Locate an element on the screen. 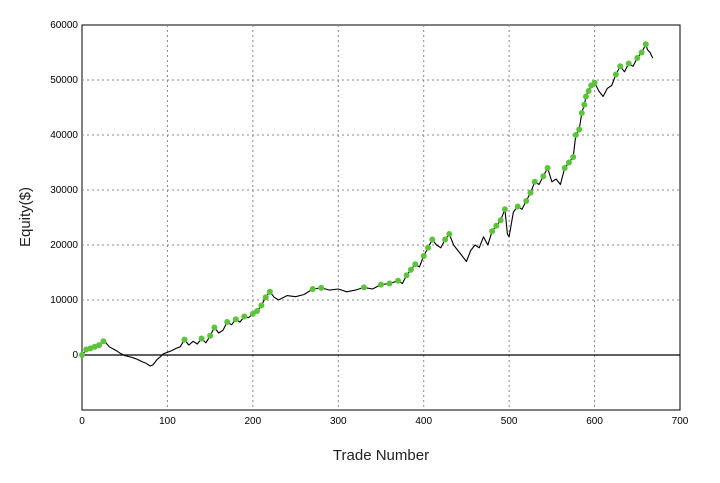 The height and width of the screenshot is (483, 720). y-tick-label: 30000 is located at coordinates (64, 190).